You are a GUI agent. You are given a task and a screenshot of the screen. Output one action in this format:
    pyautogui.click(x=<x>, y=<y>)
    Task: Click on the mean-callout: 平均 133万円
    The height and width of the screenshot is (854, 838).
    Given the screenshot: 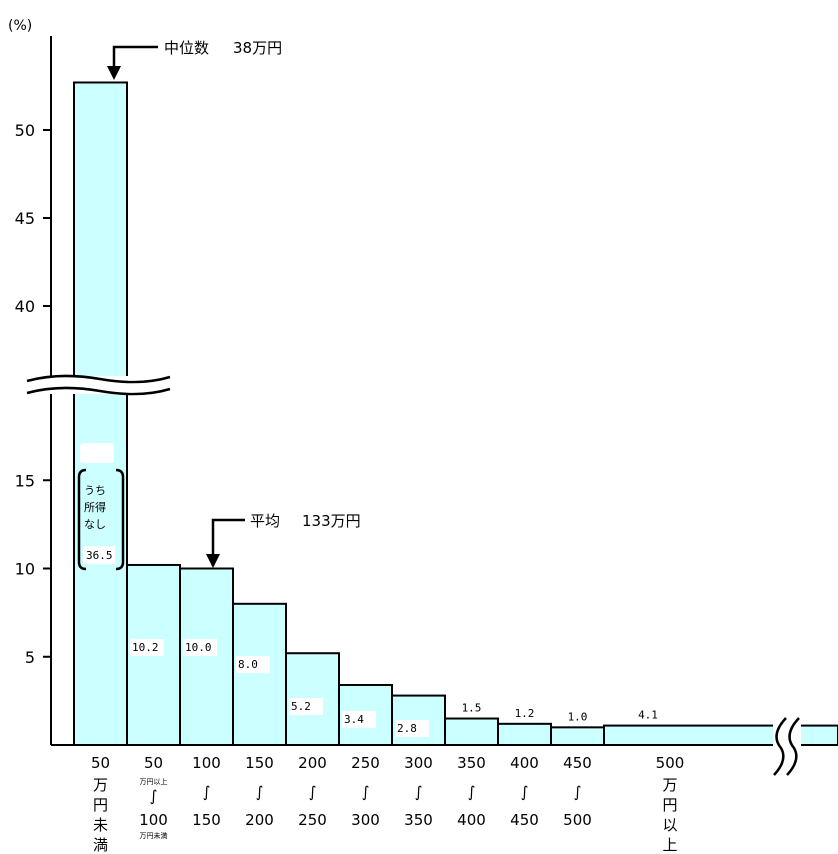 What is the action you would take?
    pyautogui.click(x=283, y=540)
    